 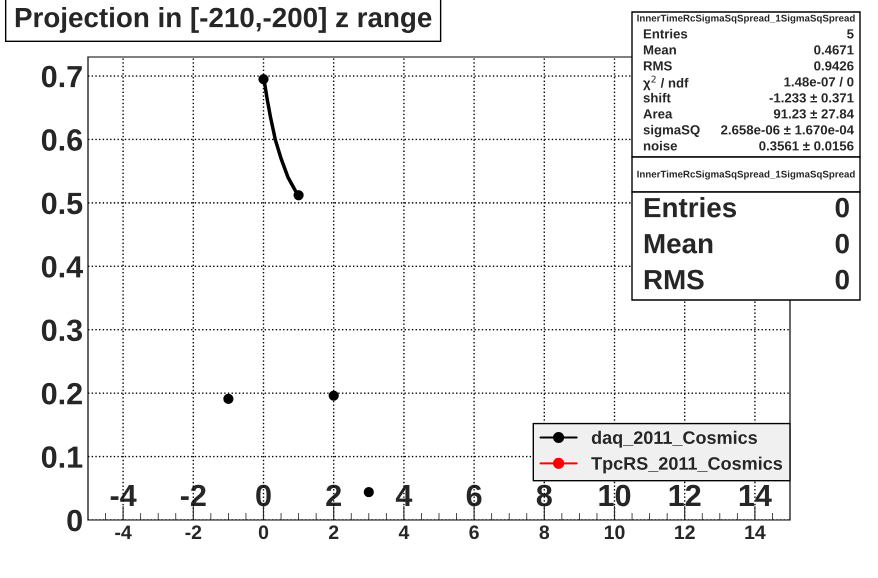 I want to click on x-tick-label: 0, so click(x=263, y=495).